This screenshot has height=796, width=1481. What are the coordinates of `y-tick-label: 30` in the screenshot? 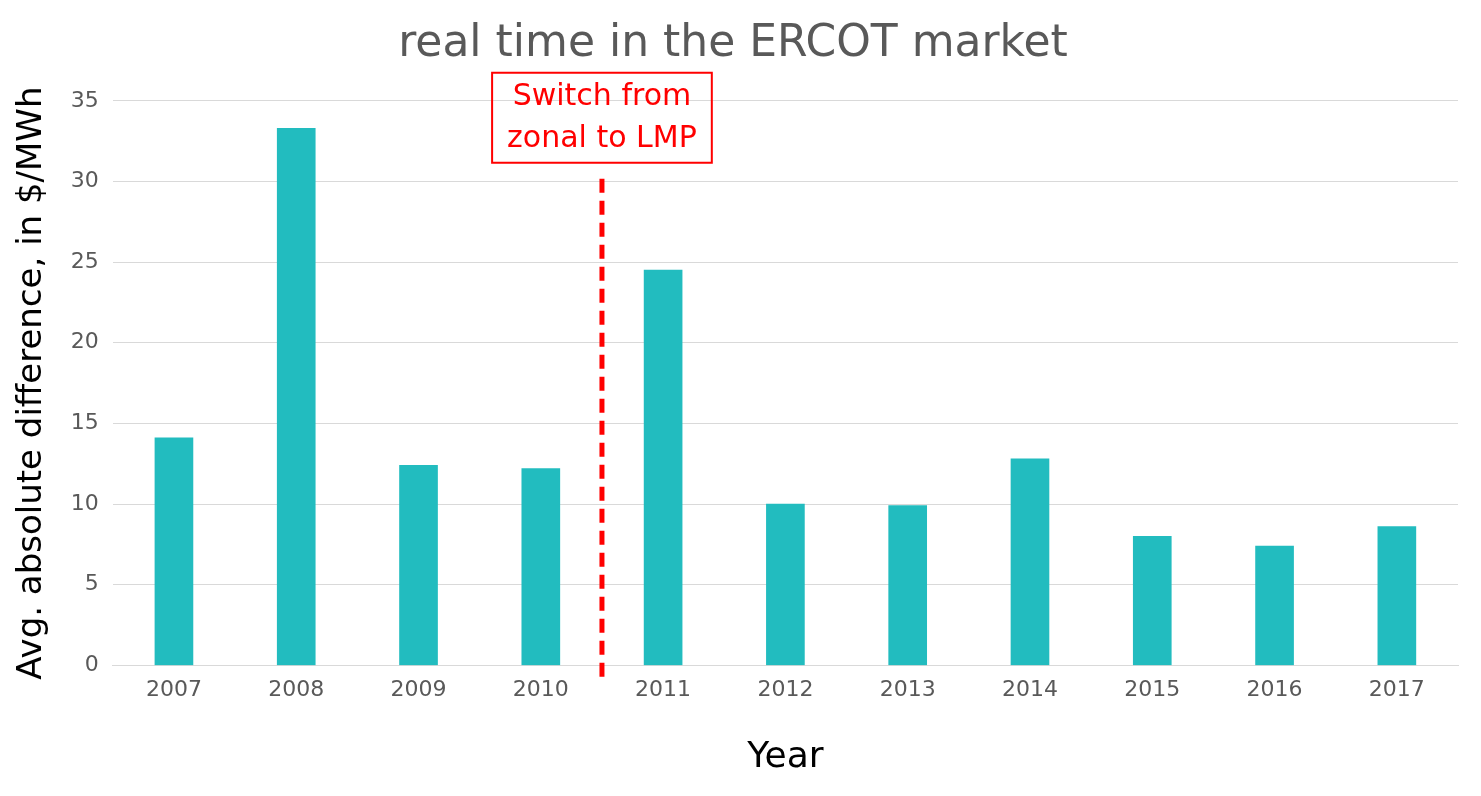 It's located at (84, 180).